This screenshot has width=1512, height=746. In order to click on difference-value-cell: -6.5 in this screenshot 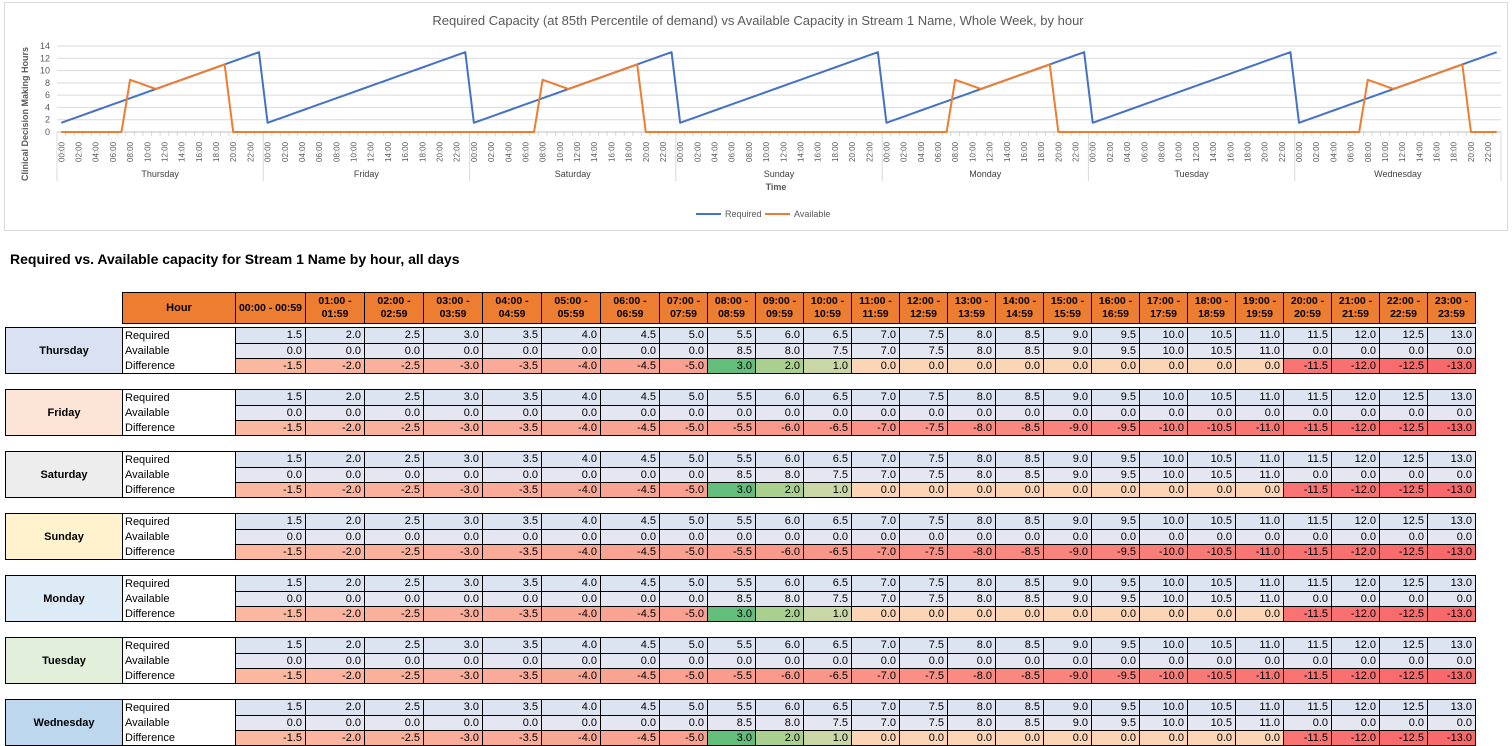, I will do `click(827, 427)`.